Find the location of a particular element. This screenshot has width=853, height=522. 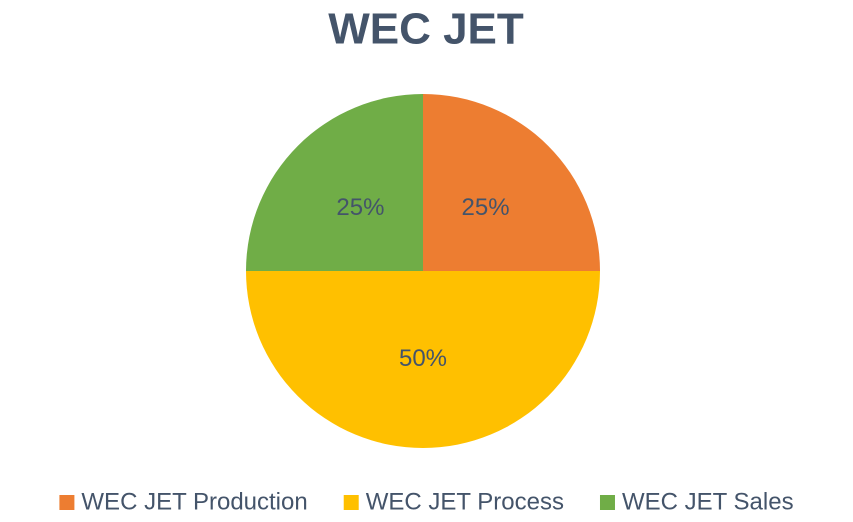

chart-title: WEC JET is located at coordinates (426, 29).